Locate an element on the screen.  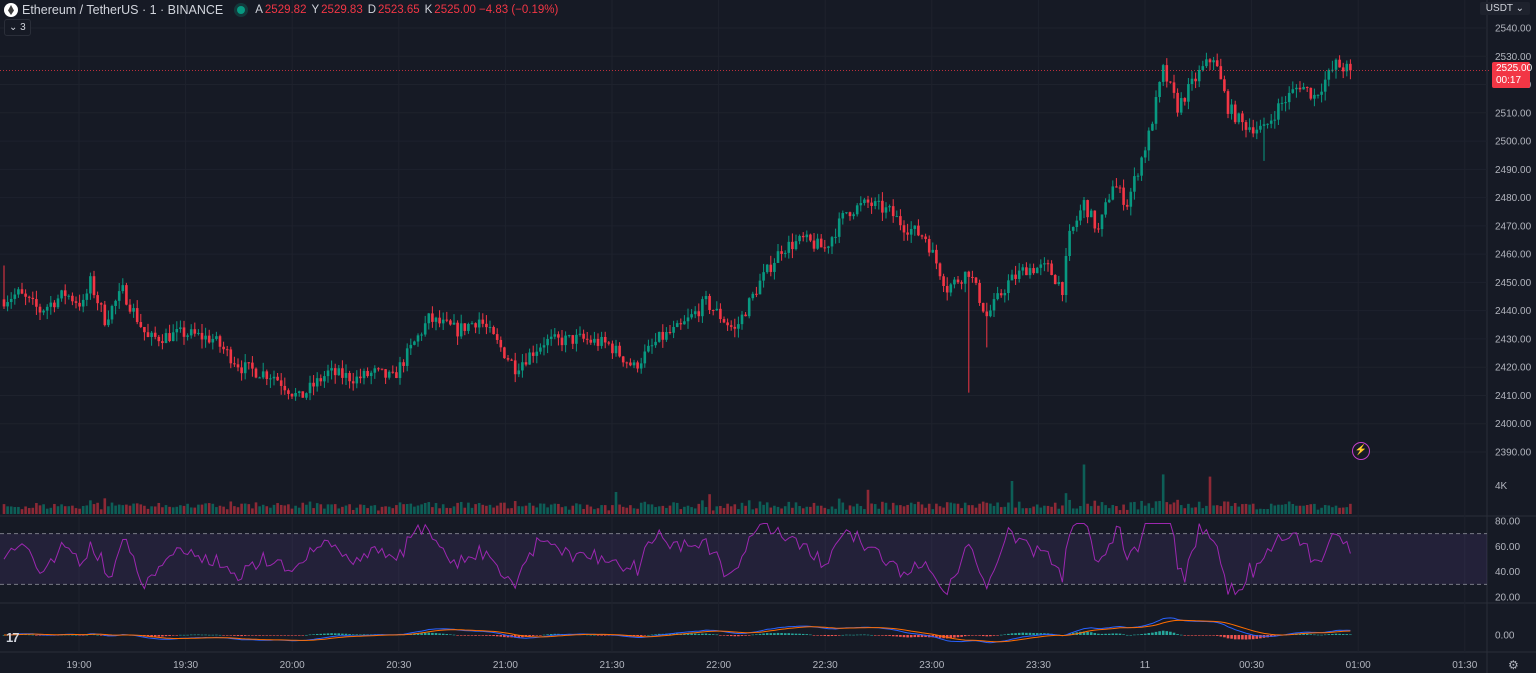
tradingview-logo: 17 is located at coordinates (13, 637).